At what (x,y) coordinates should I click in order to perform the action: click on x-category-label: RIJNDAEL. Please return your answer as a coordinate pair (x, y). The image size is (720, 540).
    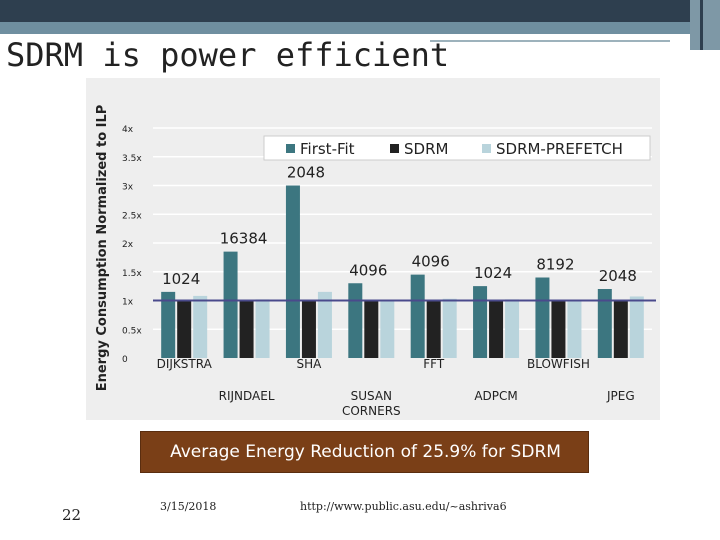
    Looking at the image, I should click on (247, 396).